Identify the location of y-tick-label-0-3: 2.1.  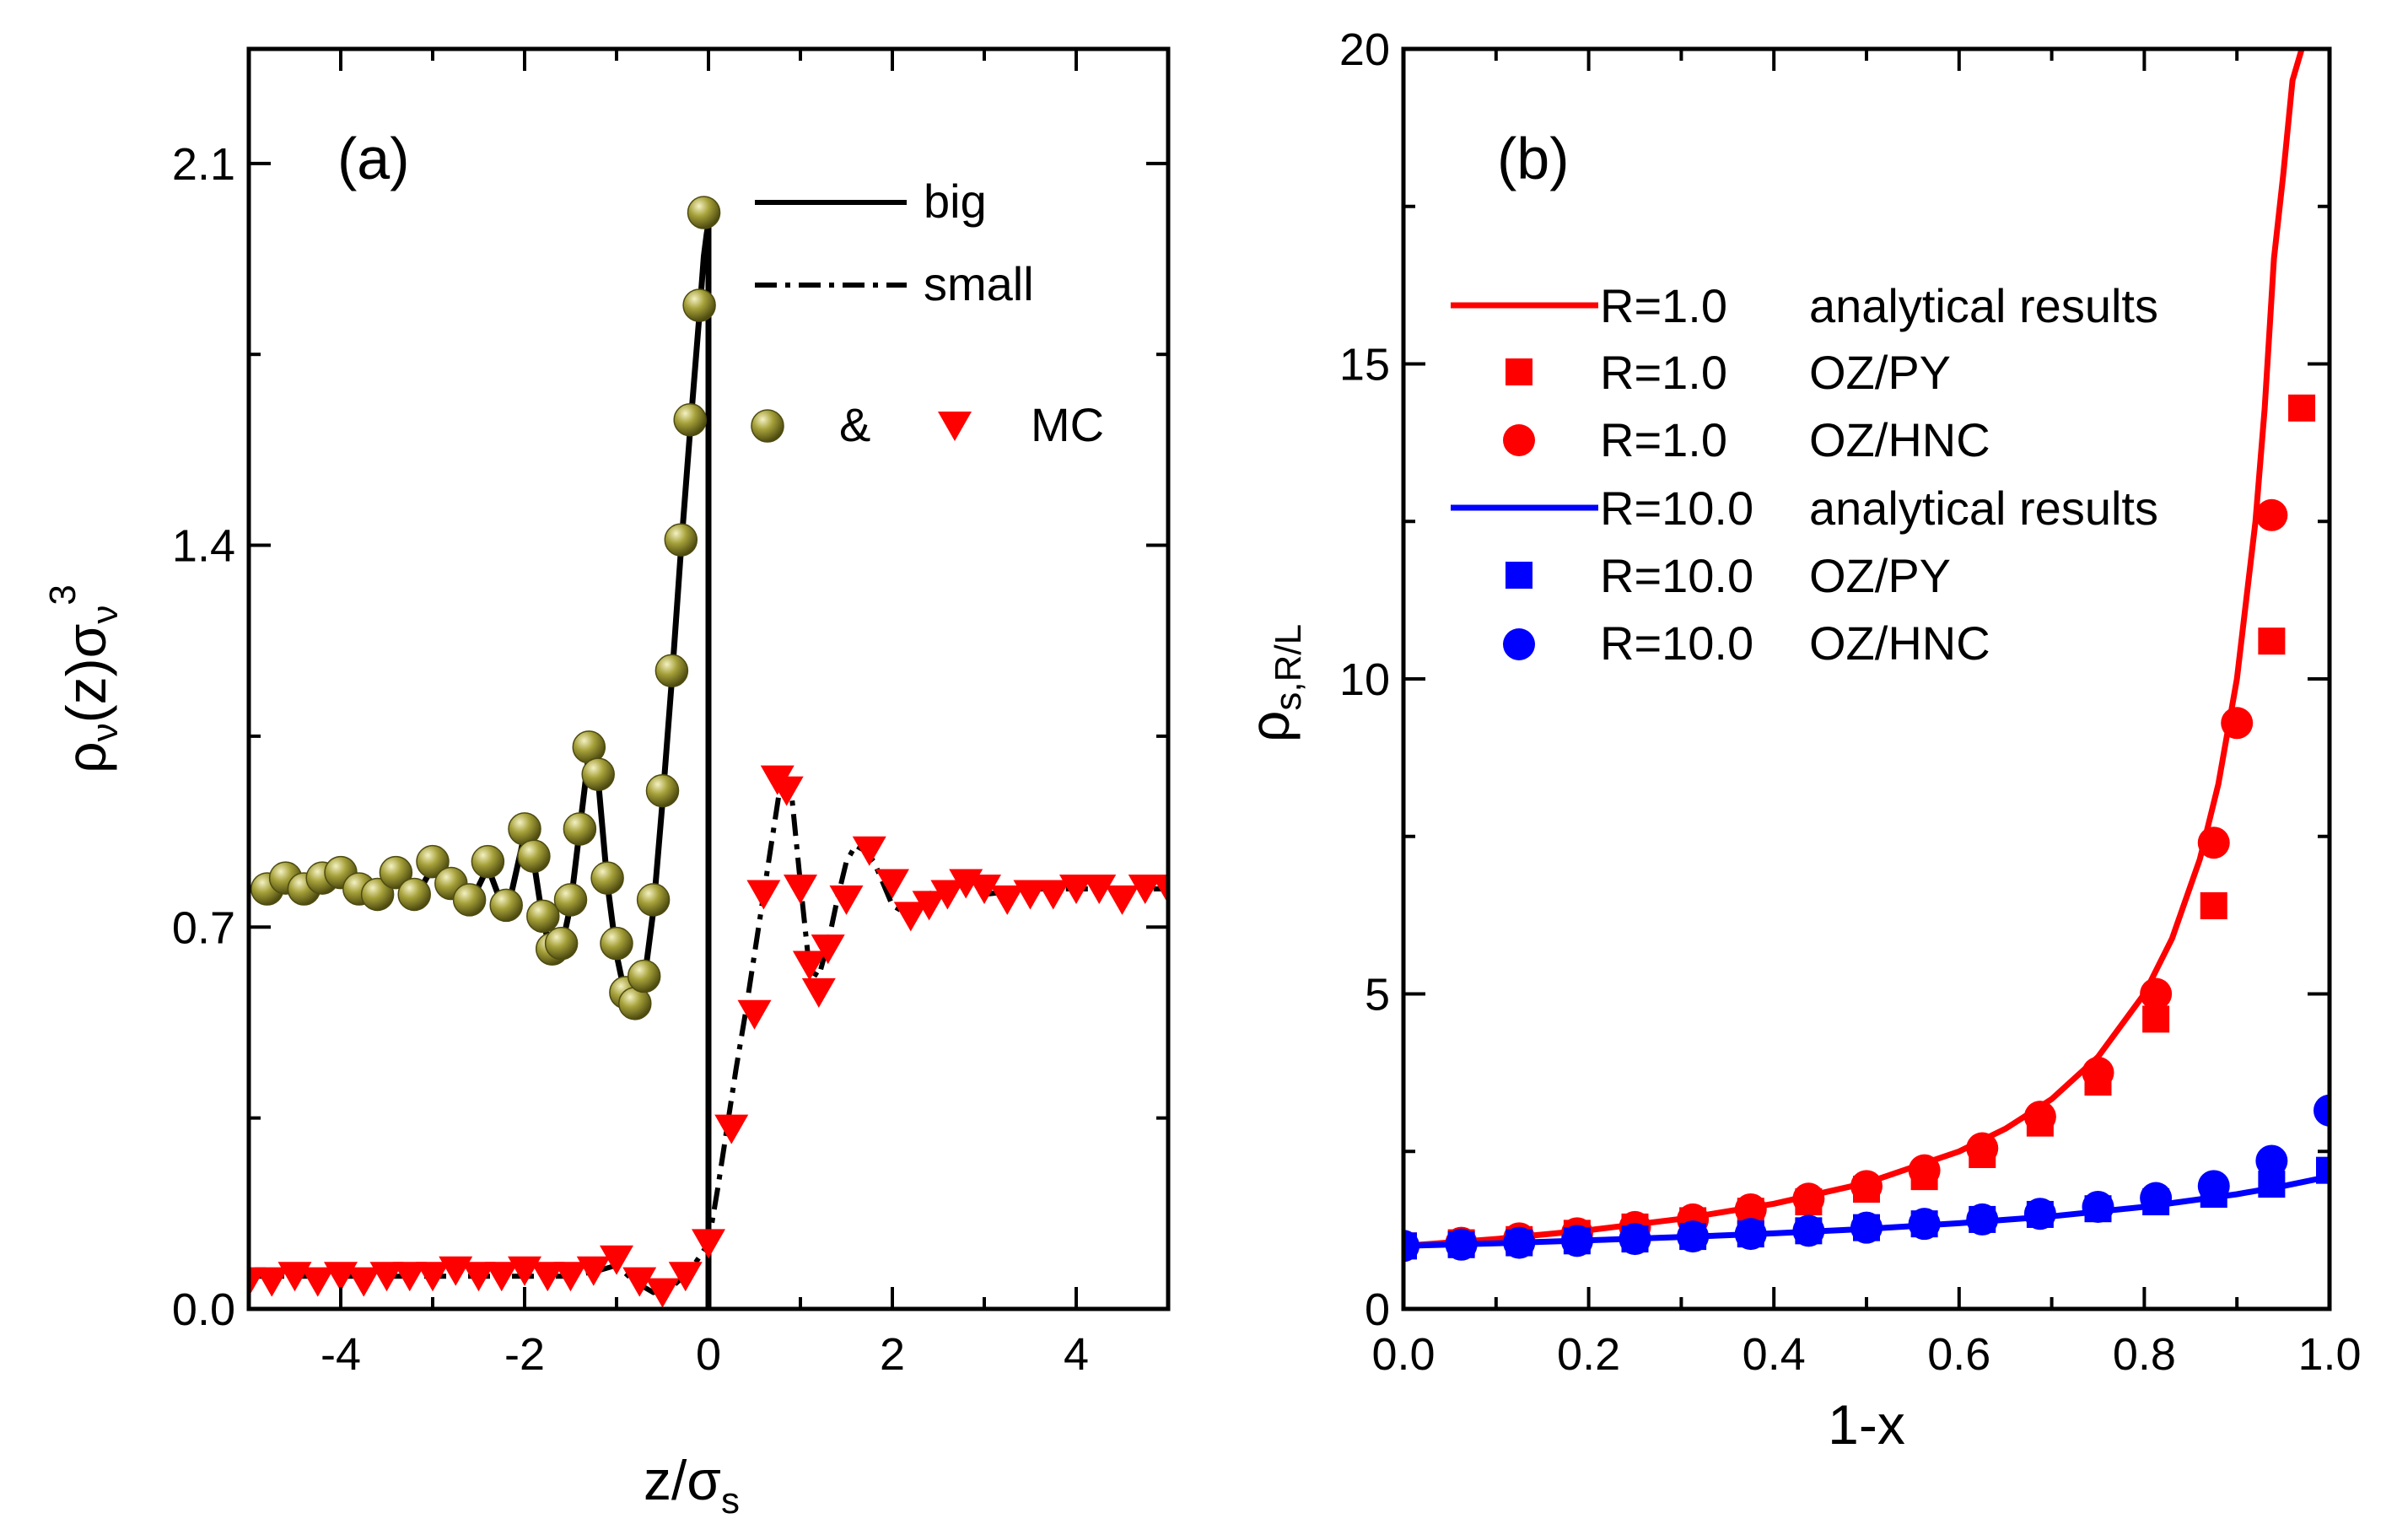
(204, 165).